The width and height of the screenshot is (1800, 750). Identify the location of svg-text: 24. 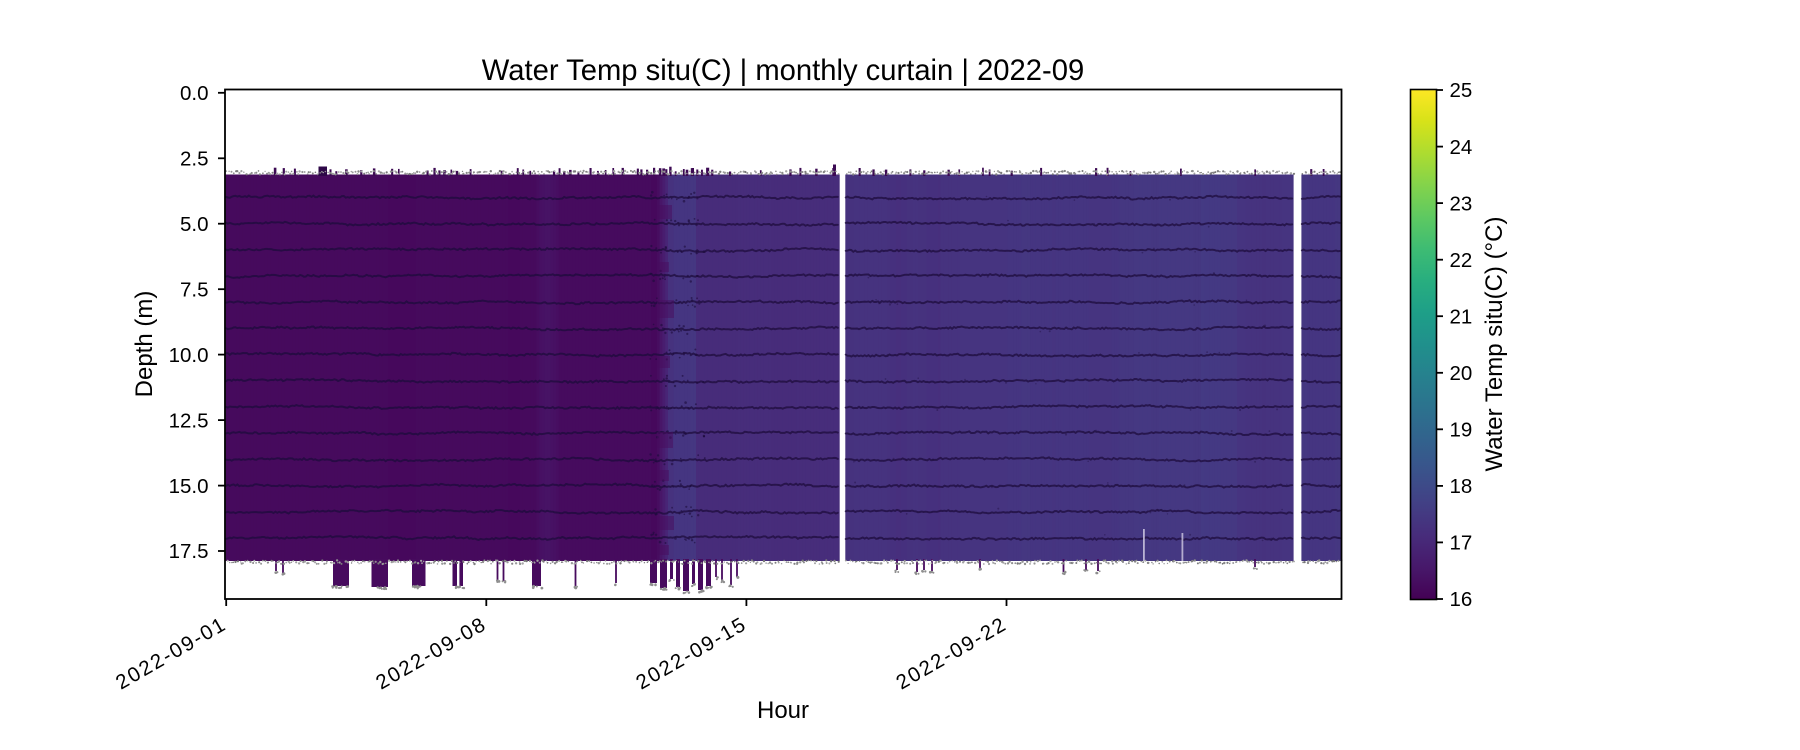
(1461, 147).